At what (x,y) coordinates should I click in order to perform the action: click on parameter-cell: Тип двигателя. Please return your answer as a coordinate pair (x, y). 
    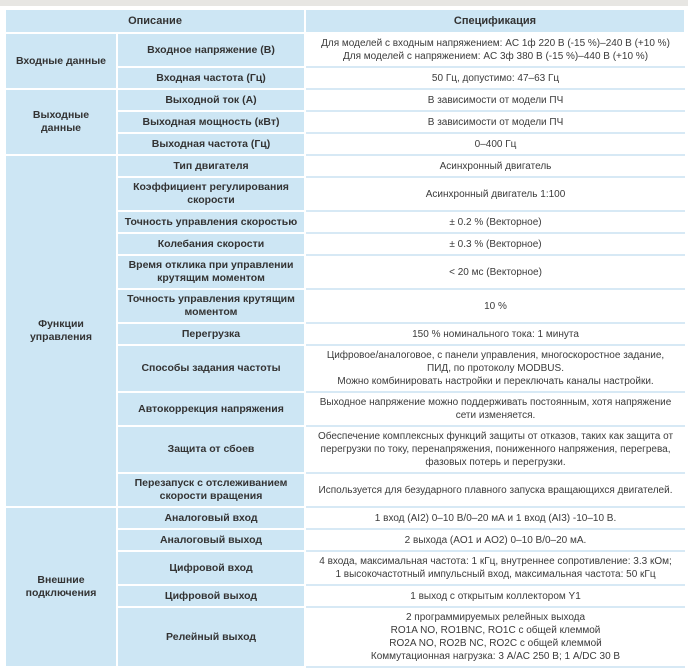
    Looking at the image, I should click on (211, 166).